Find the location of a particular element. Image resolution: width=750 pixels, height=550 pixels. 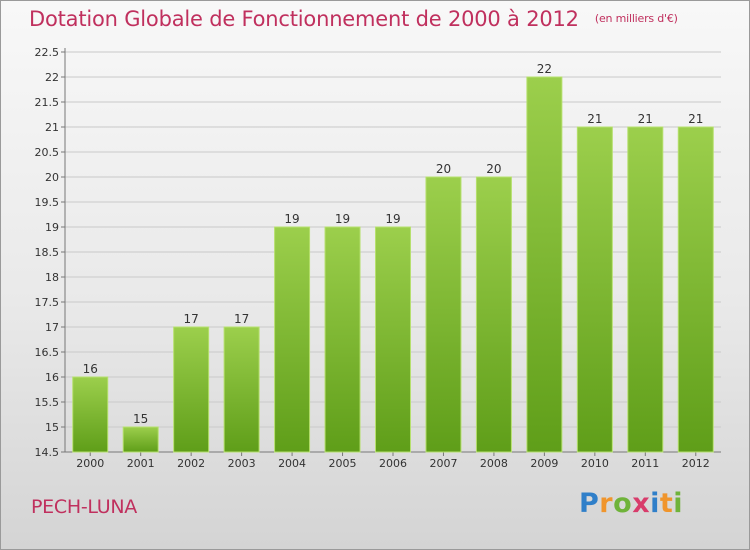

bar-2012 is located at coordinates (695, 289).